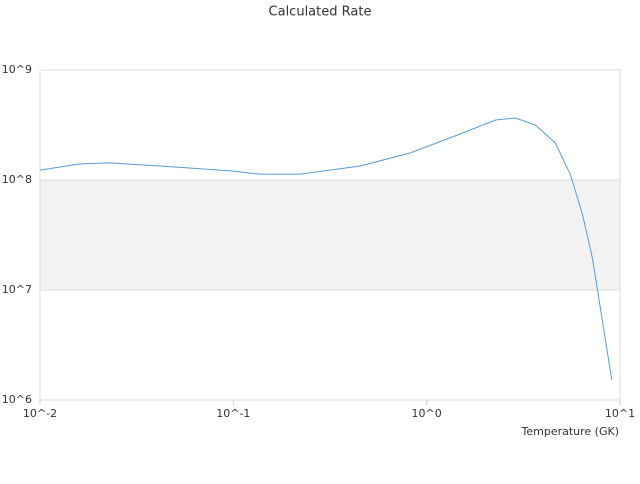 This screenshot has height=484, width=640. Describe the element at coordinates (427, 413) in the screenshot. I see `x-tick-label: 10^0` at that location.